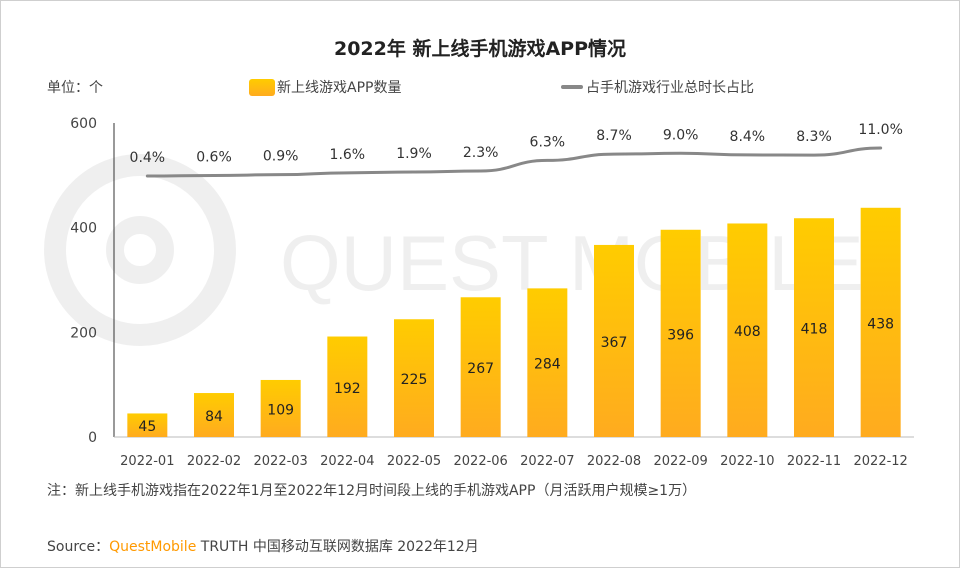  What do you see at coordinates (547, 461) in the screenshot?
I see `x-tick-label: 2022-07` at bounding box center [547, 461].